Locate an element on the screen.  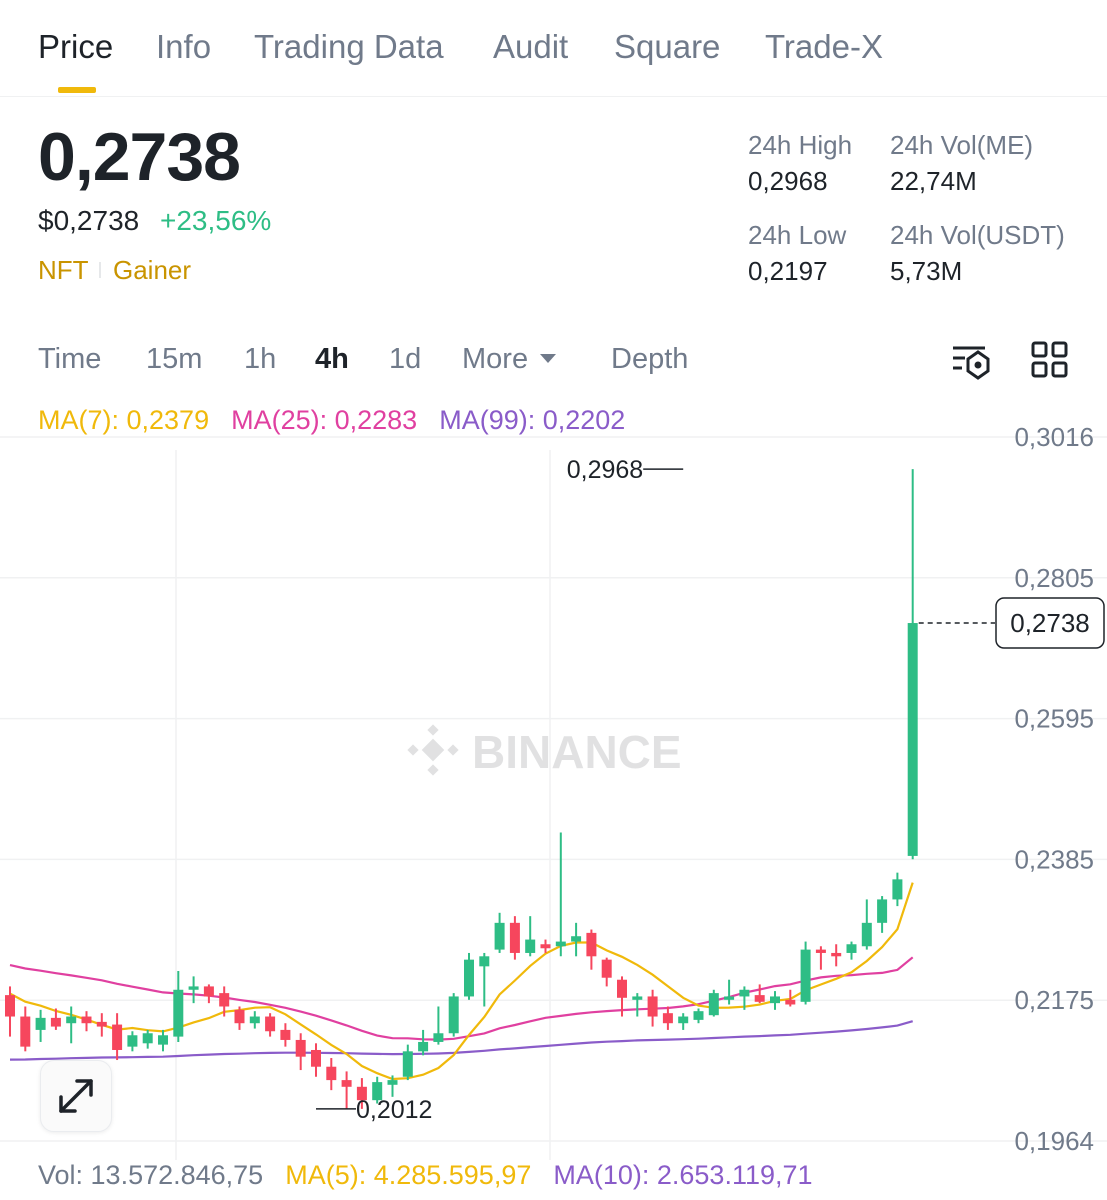
tab-trade-x: Trade-X is located at coordinates (824, 46).